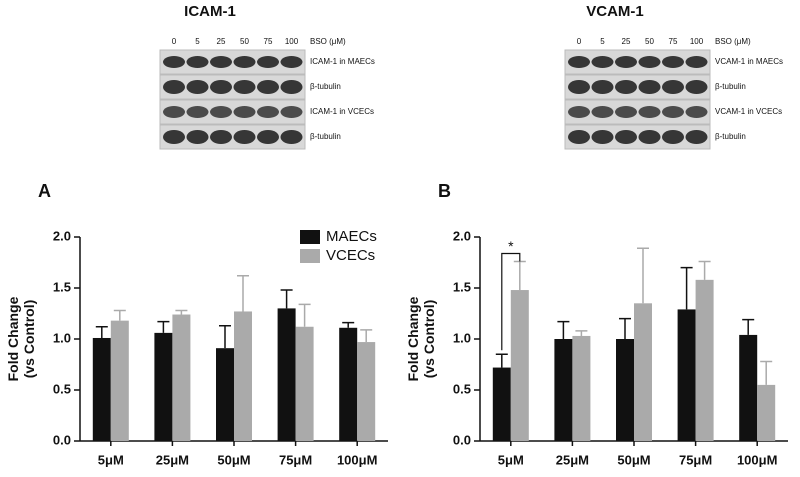  What do you see at coordinates (511, 301) in the screenshot?
I see `significance-bracket` at bounding box center [511, 301].